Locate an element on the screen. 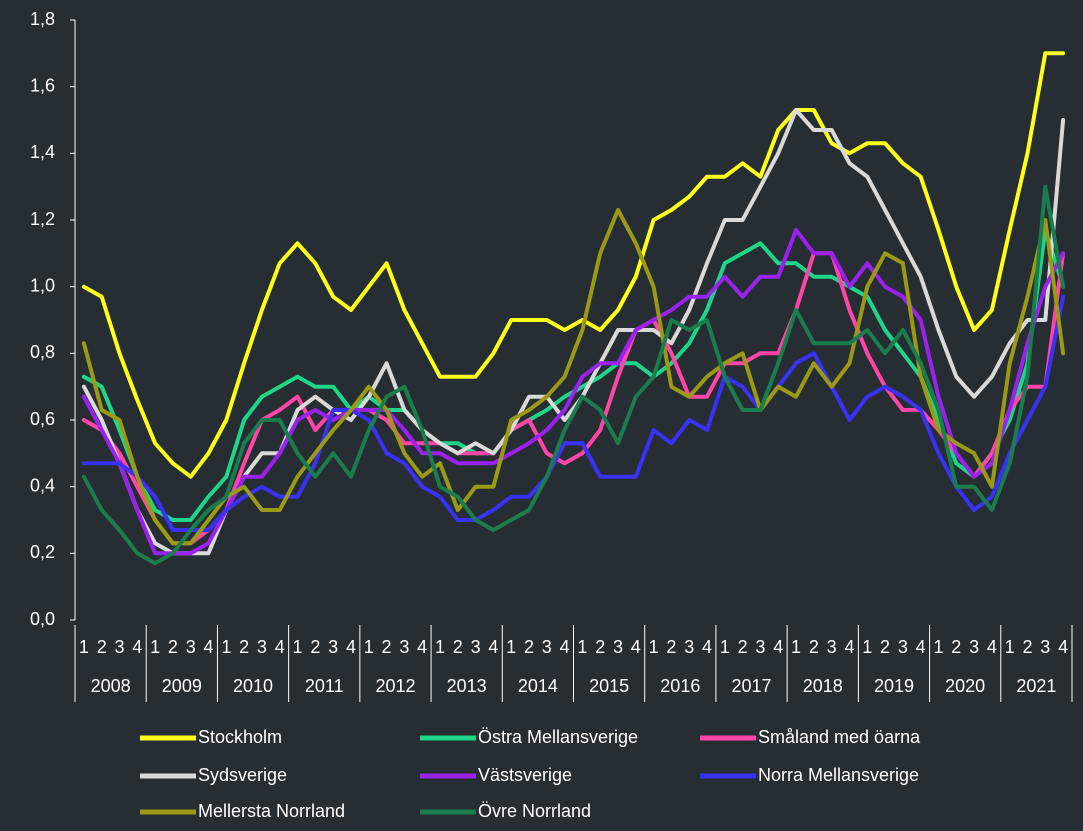 The width and height of the screenshot is (1083, 831). year-label: 2021 is located at coordinates (1036, 686).